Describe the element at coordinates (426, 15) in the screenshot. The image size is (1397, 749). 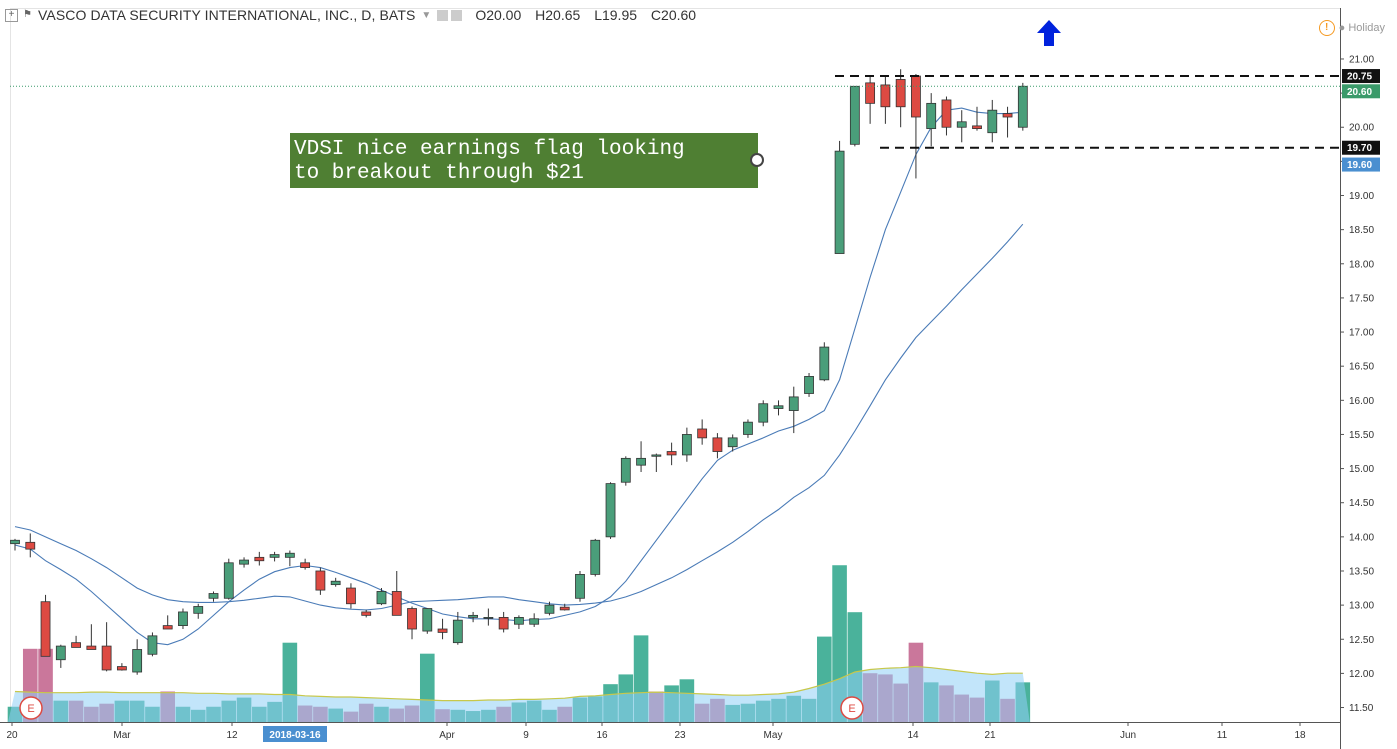
I see `caret-down-icon: ▼` at that location.